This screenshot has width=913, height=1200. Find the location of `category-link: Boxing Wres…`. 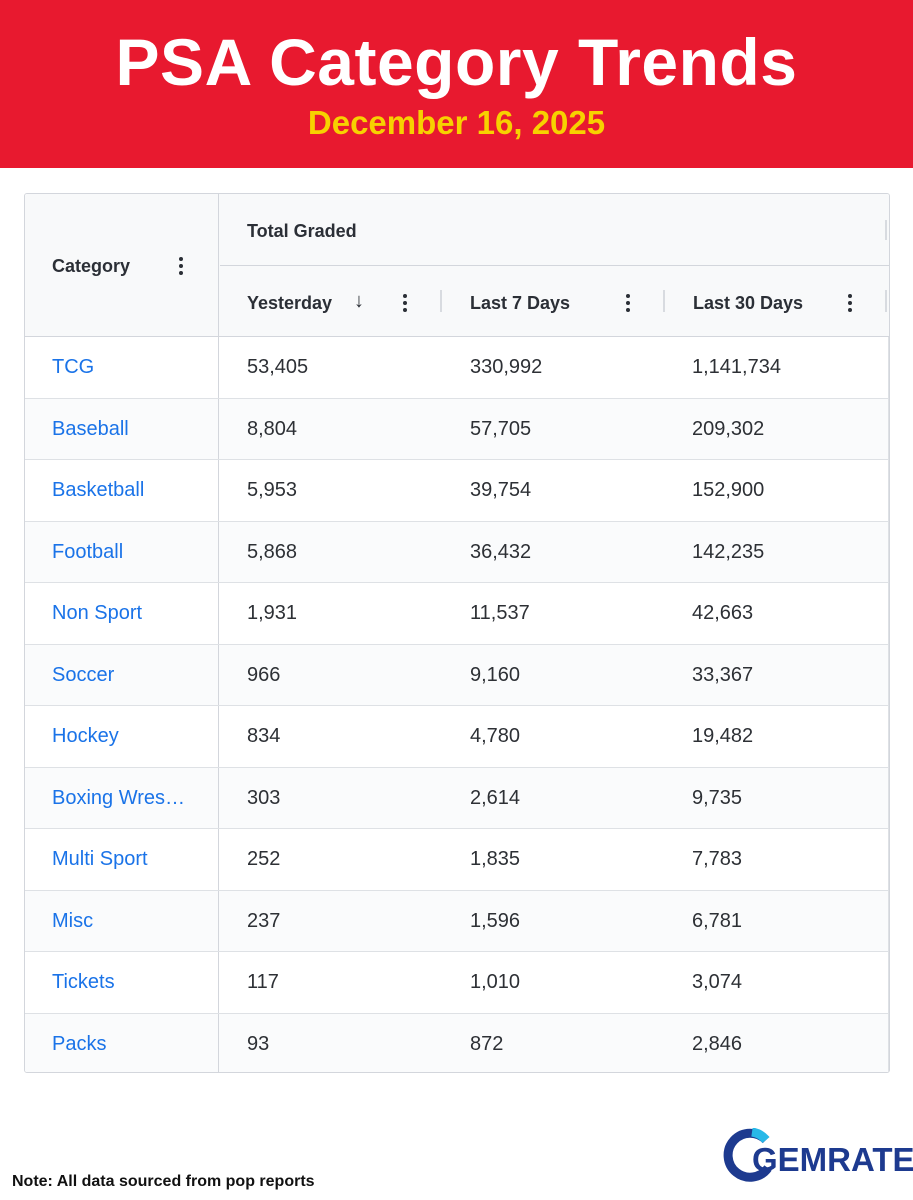

category-link: Boxing Wres… is located at coordinates (119, 797).